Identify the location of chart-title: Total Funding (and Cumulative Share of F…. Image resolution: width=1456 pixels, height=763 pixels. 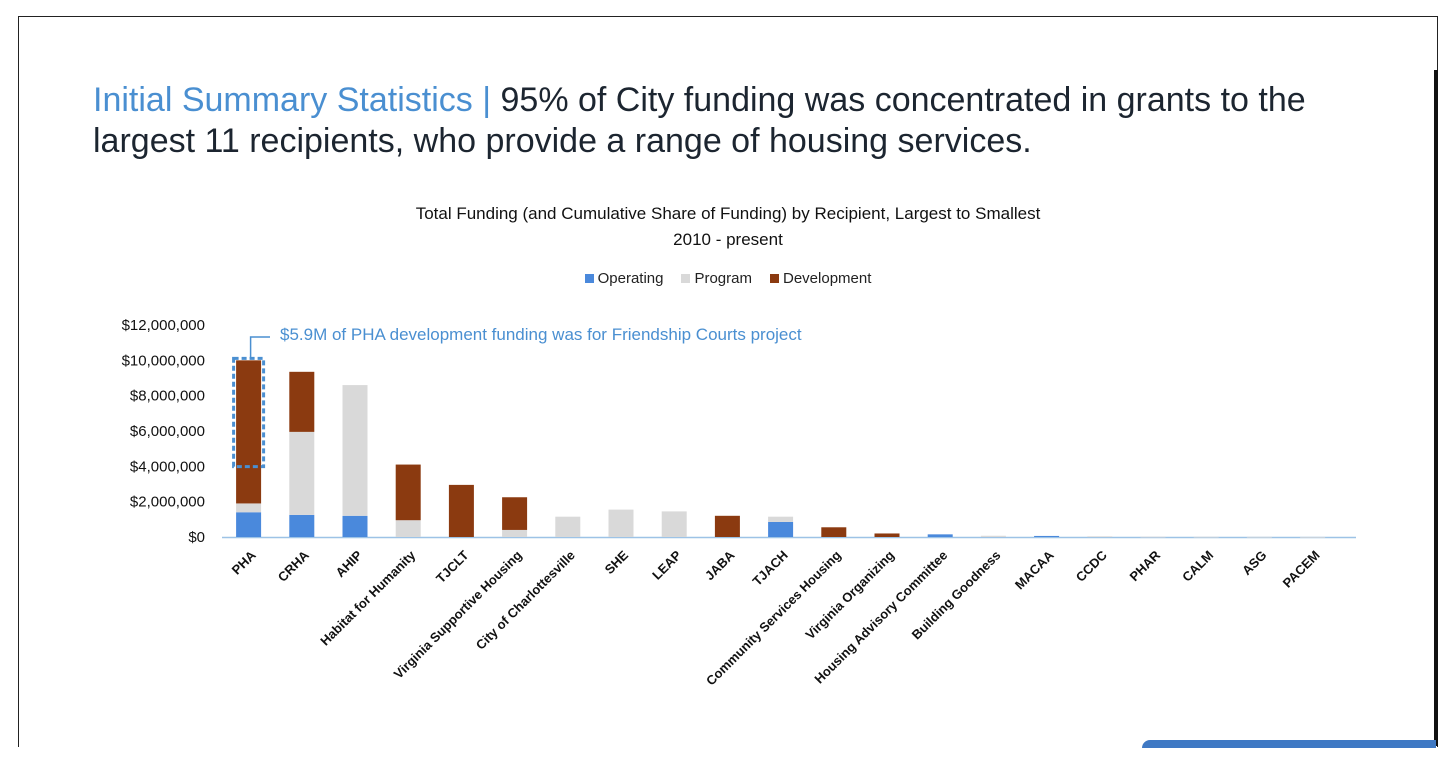
(728, 213).